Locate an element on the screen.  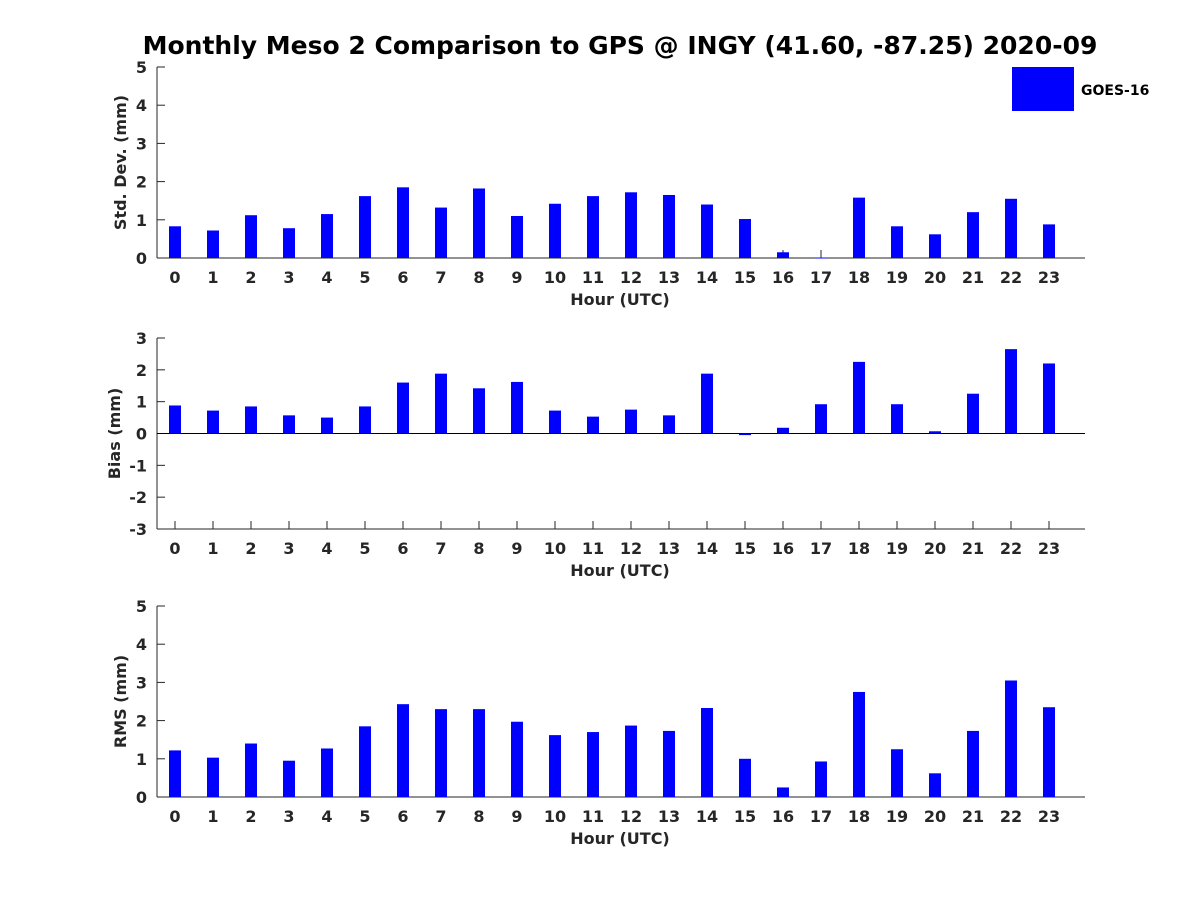
x-tick-label: 15 is located at coordinates (745, 548).